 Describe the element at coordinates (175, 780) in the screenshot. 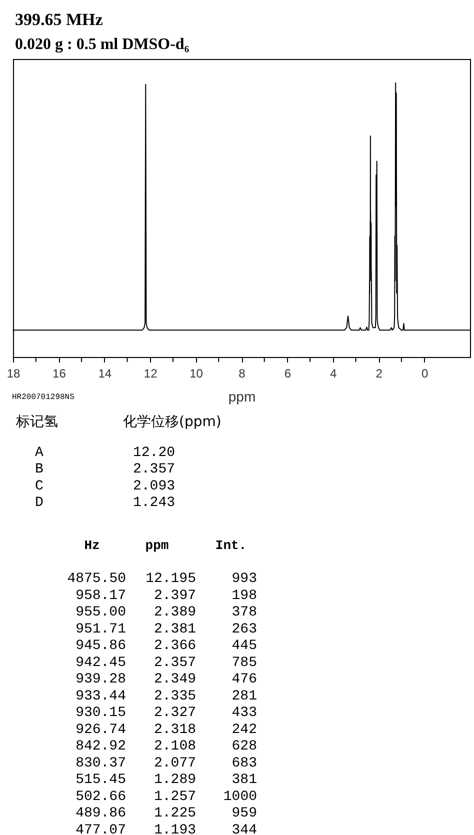

I see `text: 1.289` at that location.